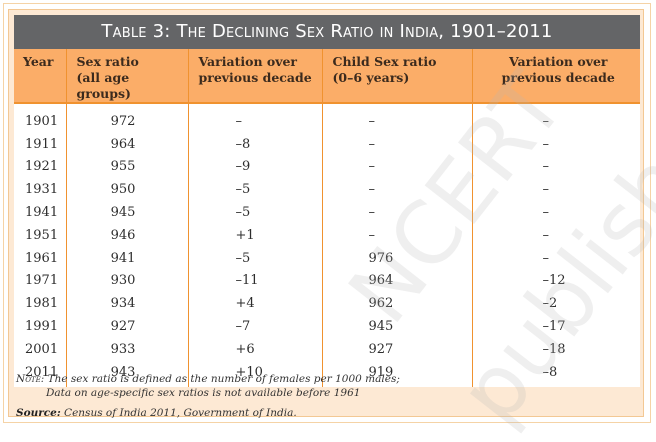  I want to click on cell-child-ratio: 964, so click(396, 281).